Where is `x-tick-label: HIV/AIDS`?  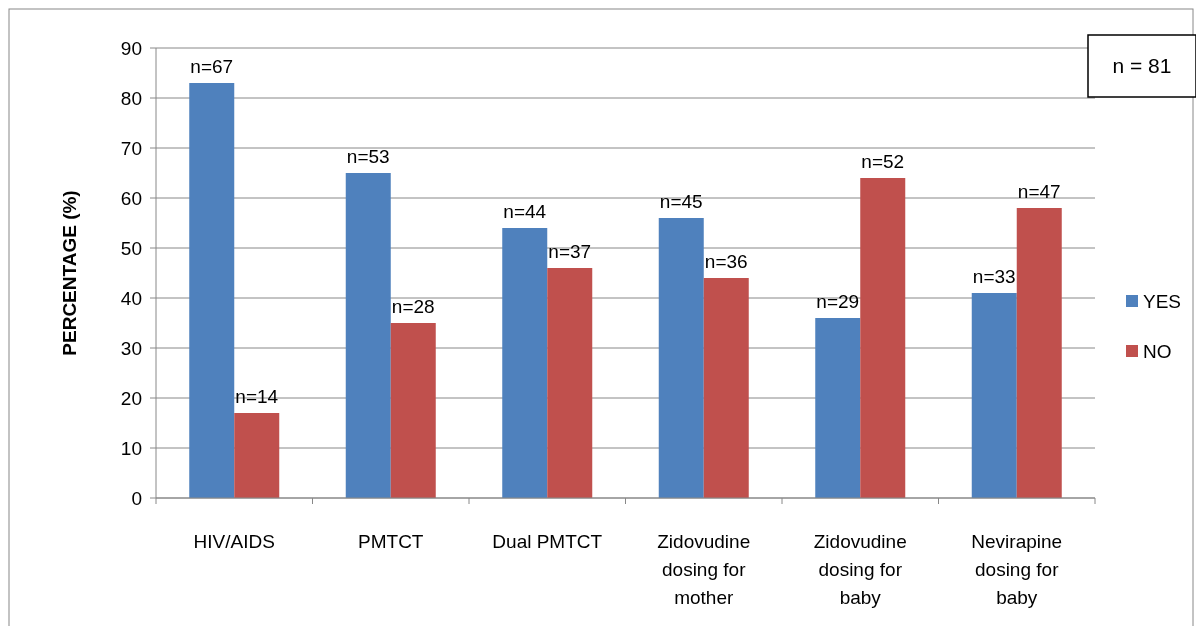 x-tick-label: HIV/AIDS is located at coordinates (234, 541).